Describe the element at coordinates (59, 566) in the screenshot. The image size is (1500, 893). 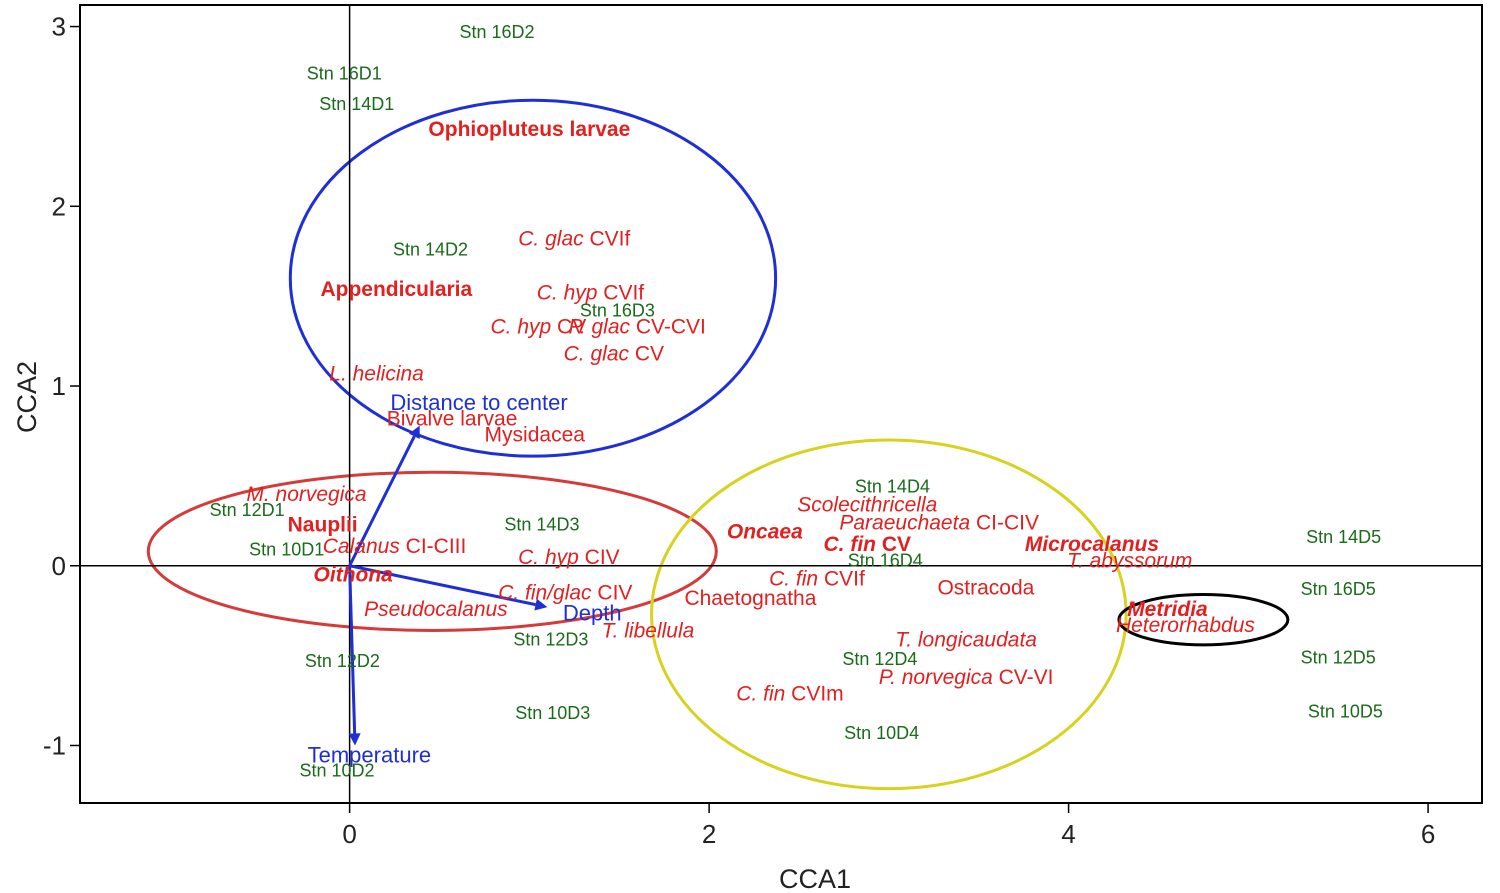
I see `y-tick-label: 0` at that location.